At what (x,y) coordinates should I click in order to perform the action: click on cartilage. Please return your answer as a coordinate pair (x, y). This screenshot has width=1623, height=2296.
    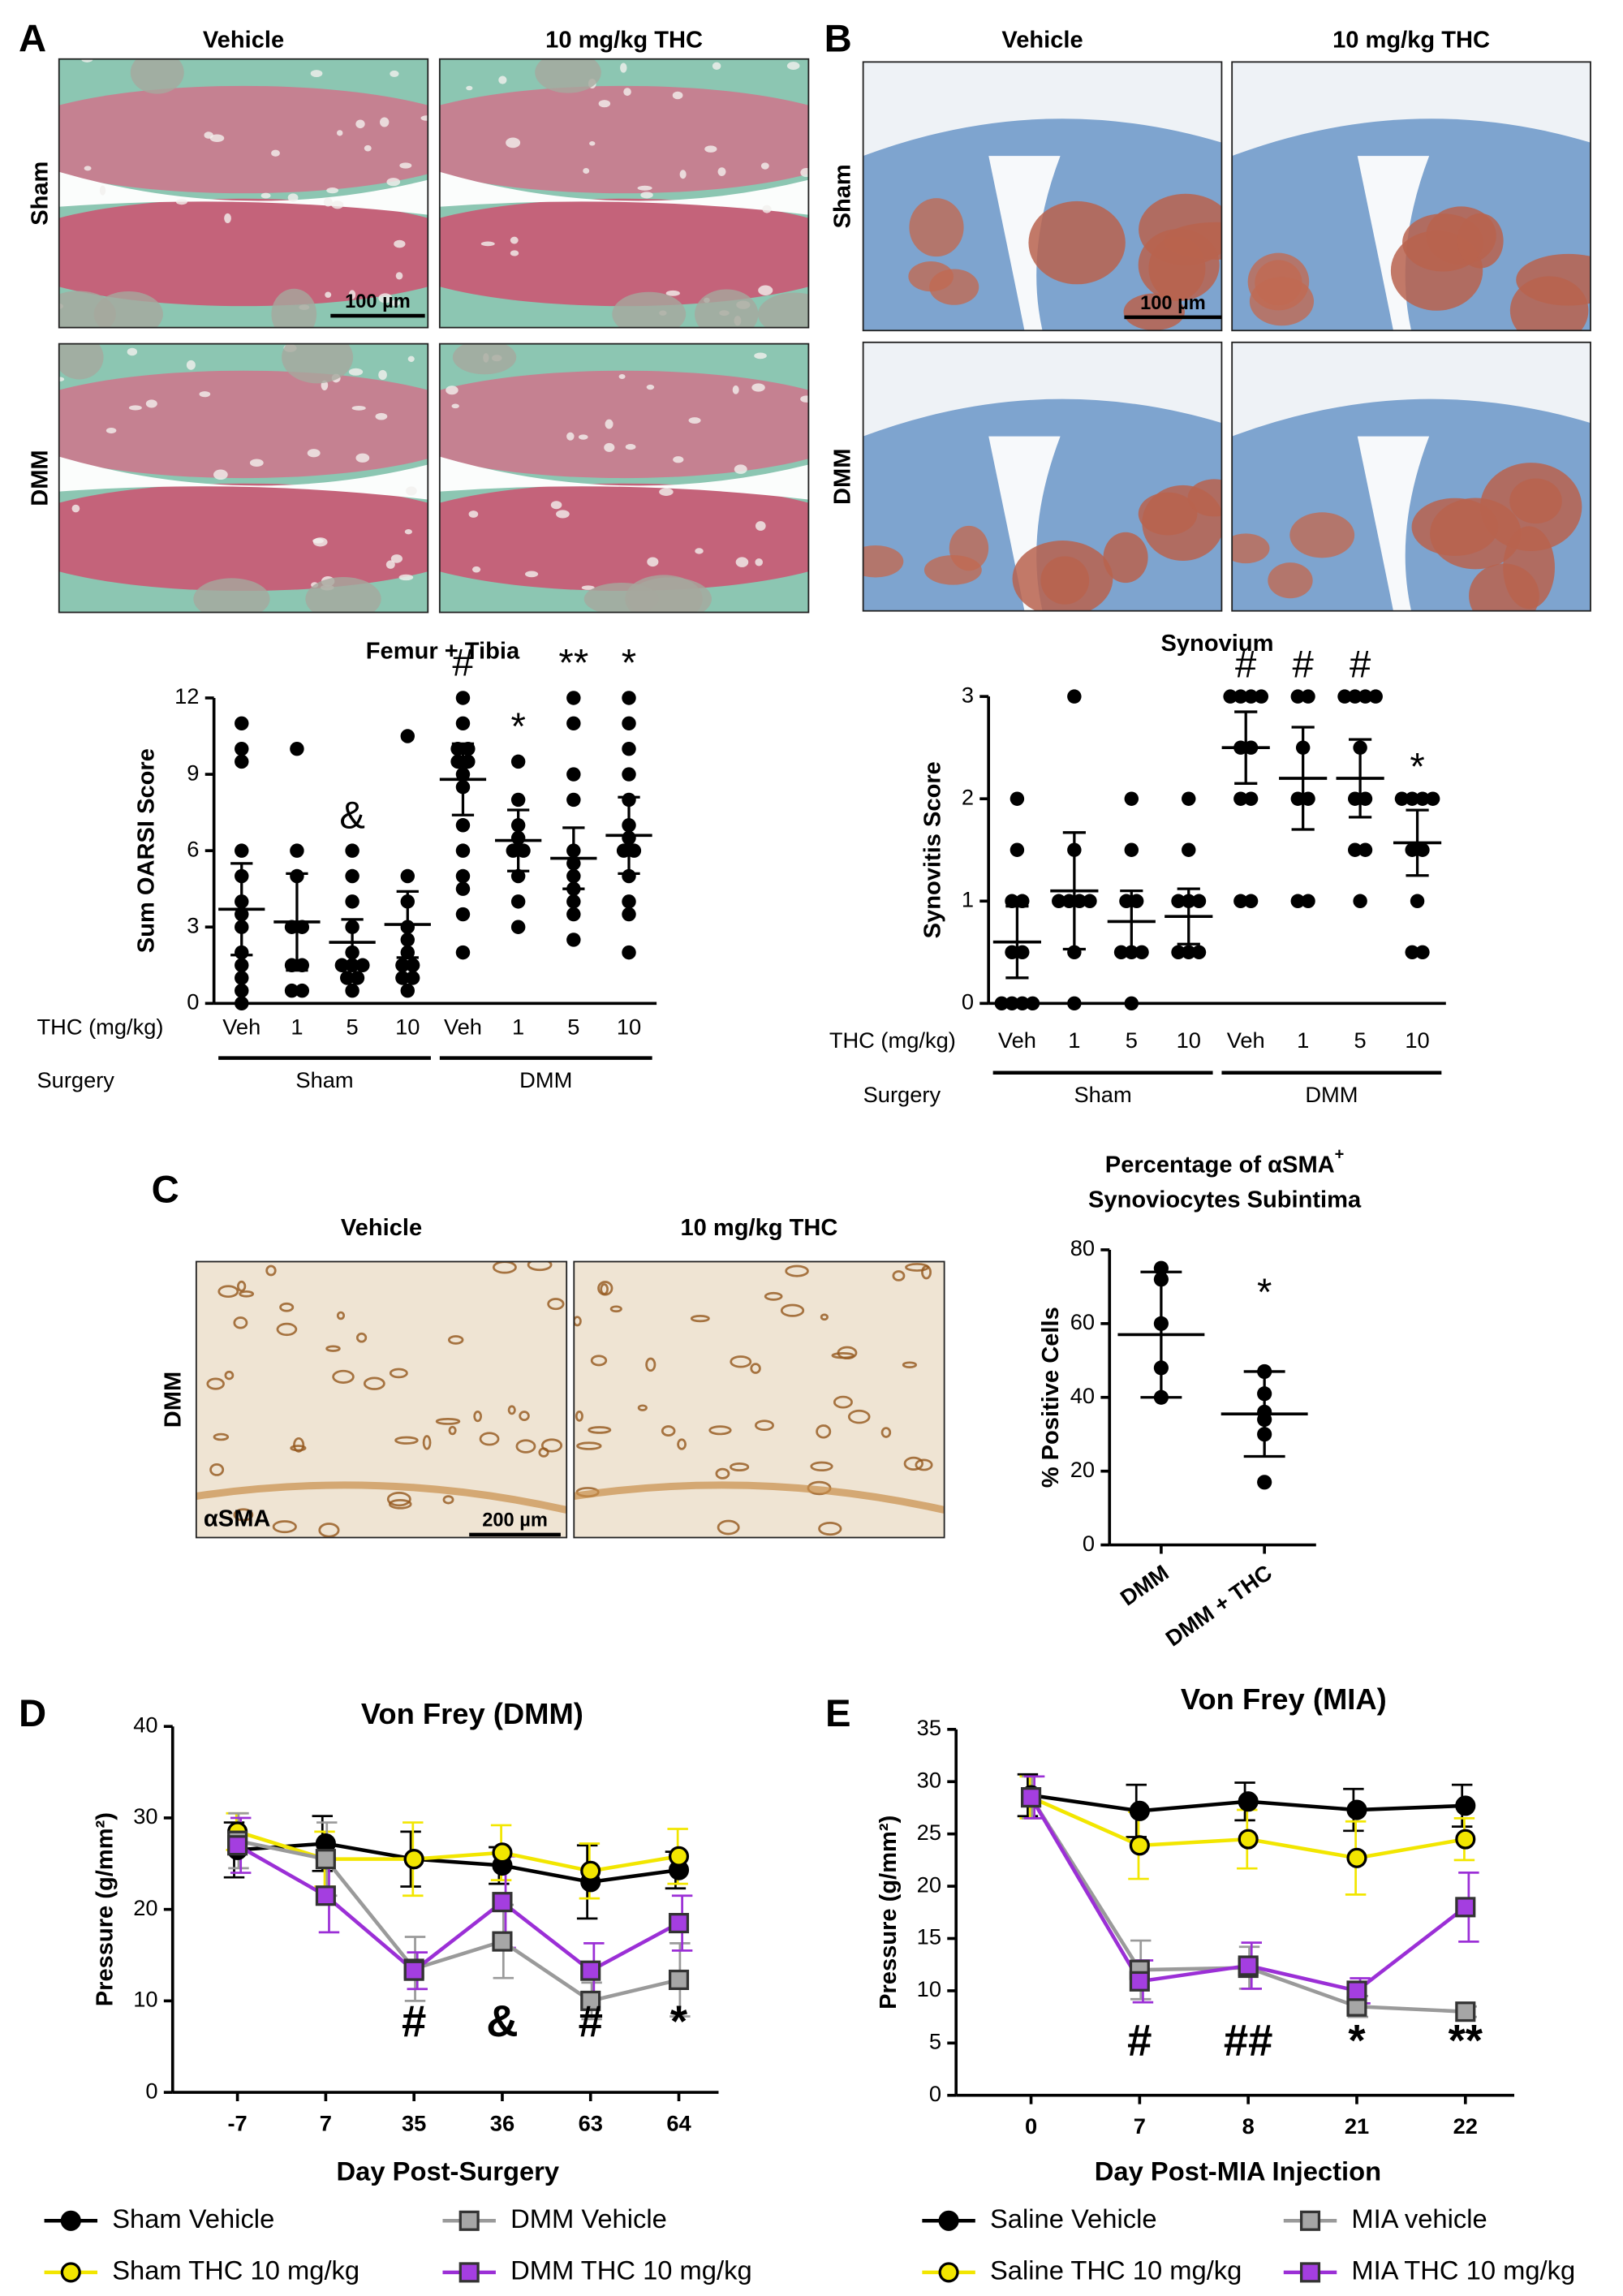
    Looking at the image, I should click on (243, 253).